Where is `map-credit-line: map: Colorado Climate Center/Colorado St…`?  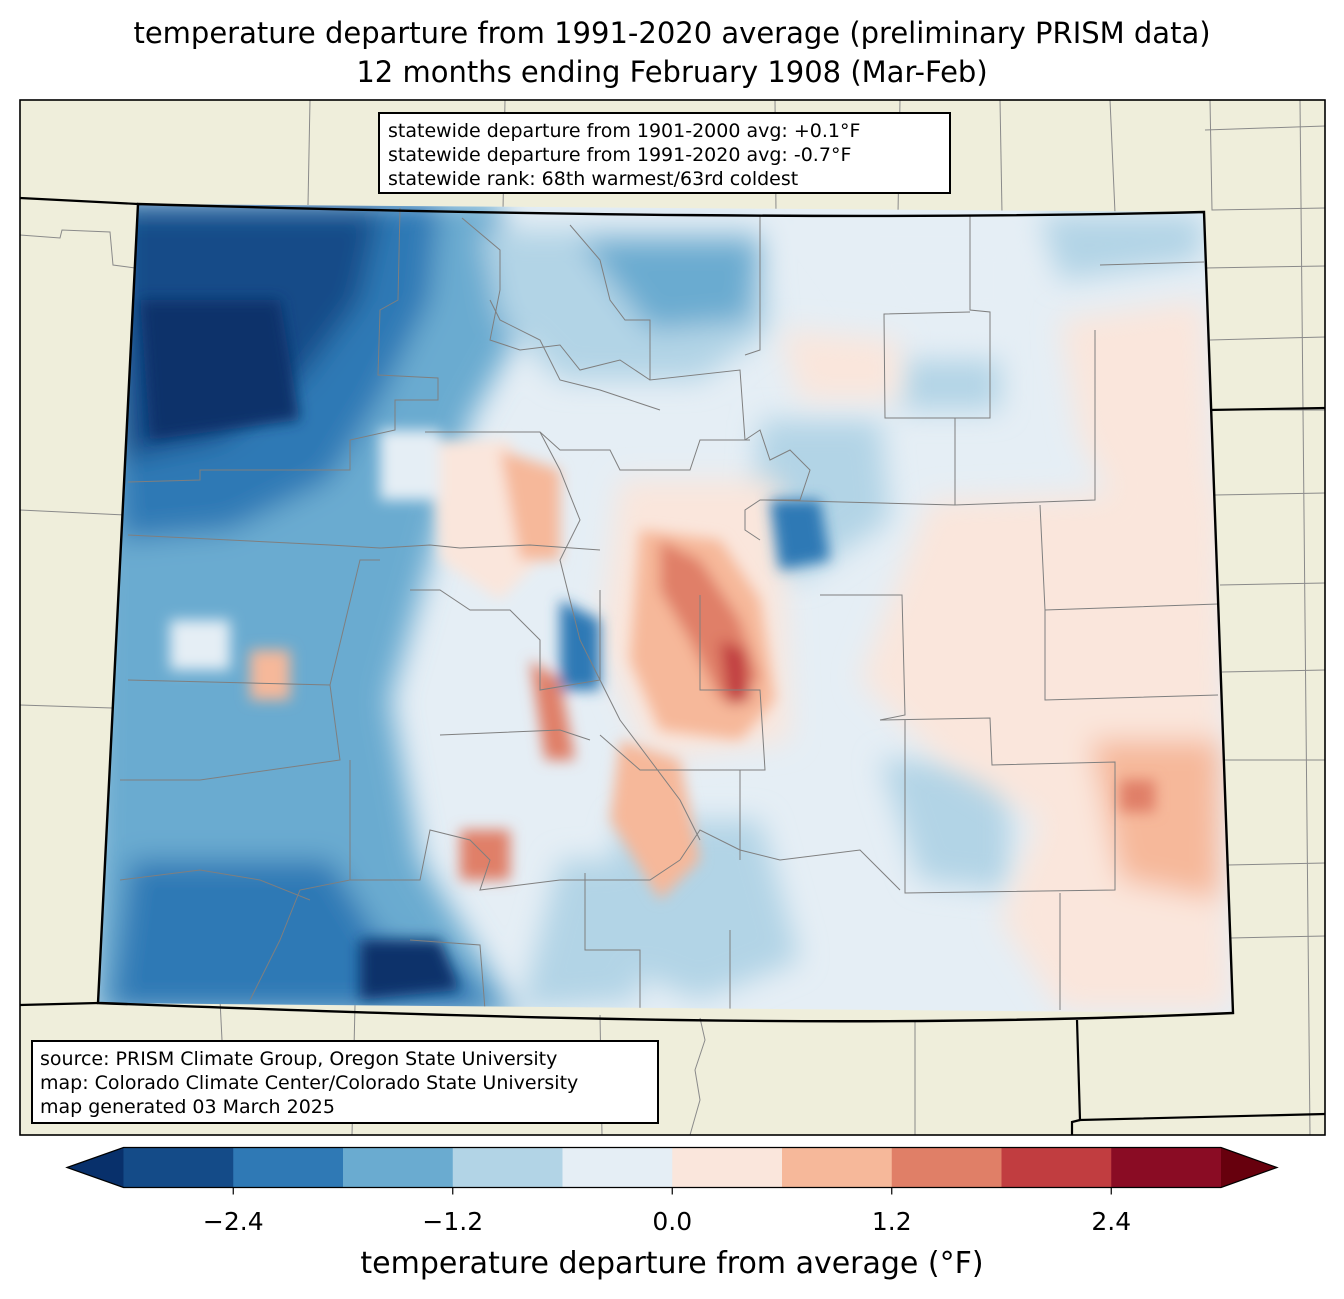 map-credit-line: map: Colorado Climate Center/Colorado St… is located at coordinates (309, 1083).